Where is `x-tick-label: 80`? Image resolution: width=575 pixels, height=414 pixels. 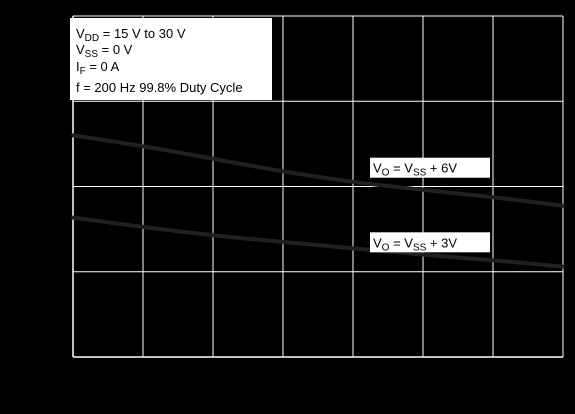 x-tick-label: 80 is located at coordinates (493, 369).